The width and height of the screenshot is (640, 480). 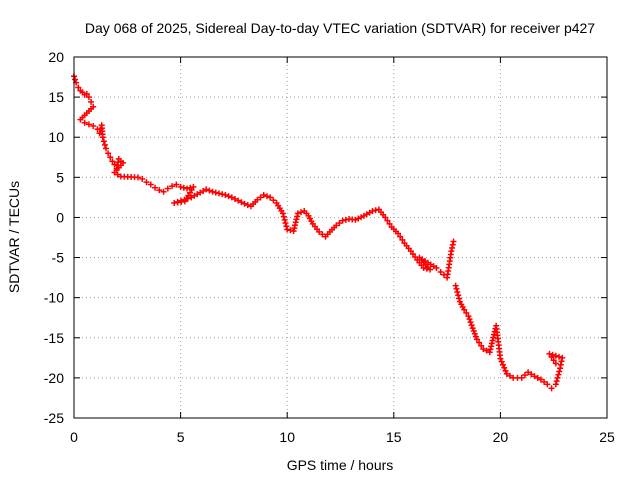 What do you see at coordinates (287, 437) in the screenshot?
I see `x-tick-label: 10` at bounding box center [287, 437].